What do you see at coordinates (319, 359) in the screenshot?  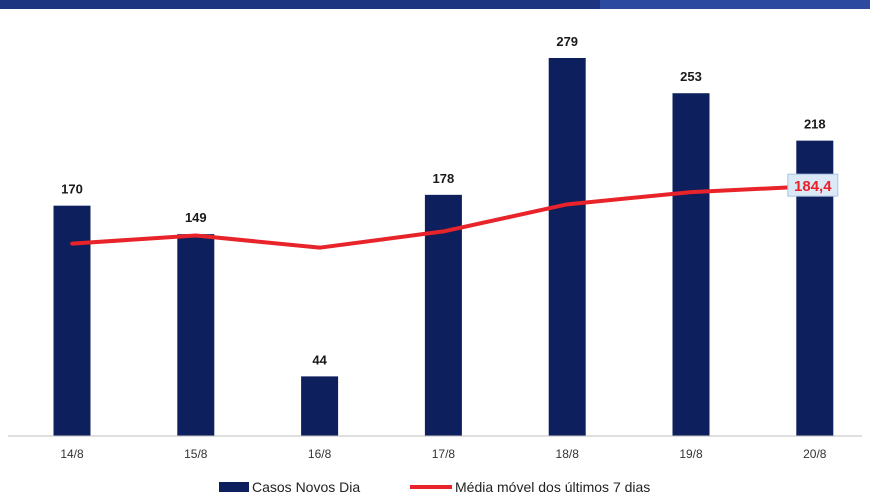 I see `bar-value-label: 44` at bounding box center [319, 359].